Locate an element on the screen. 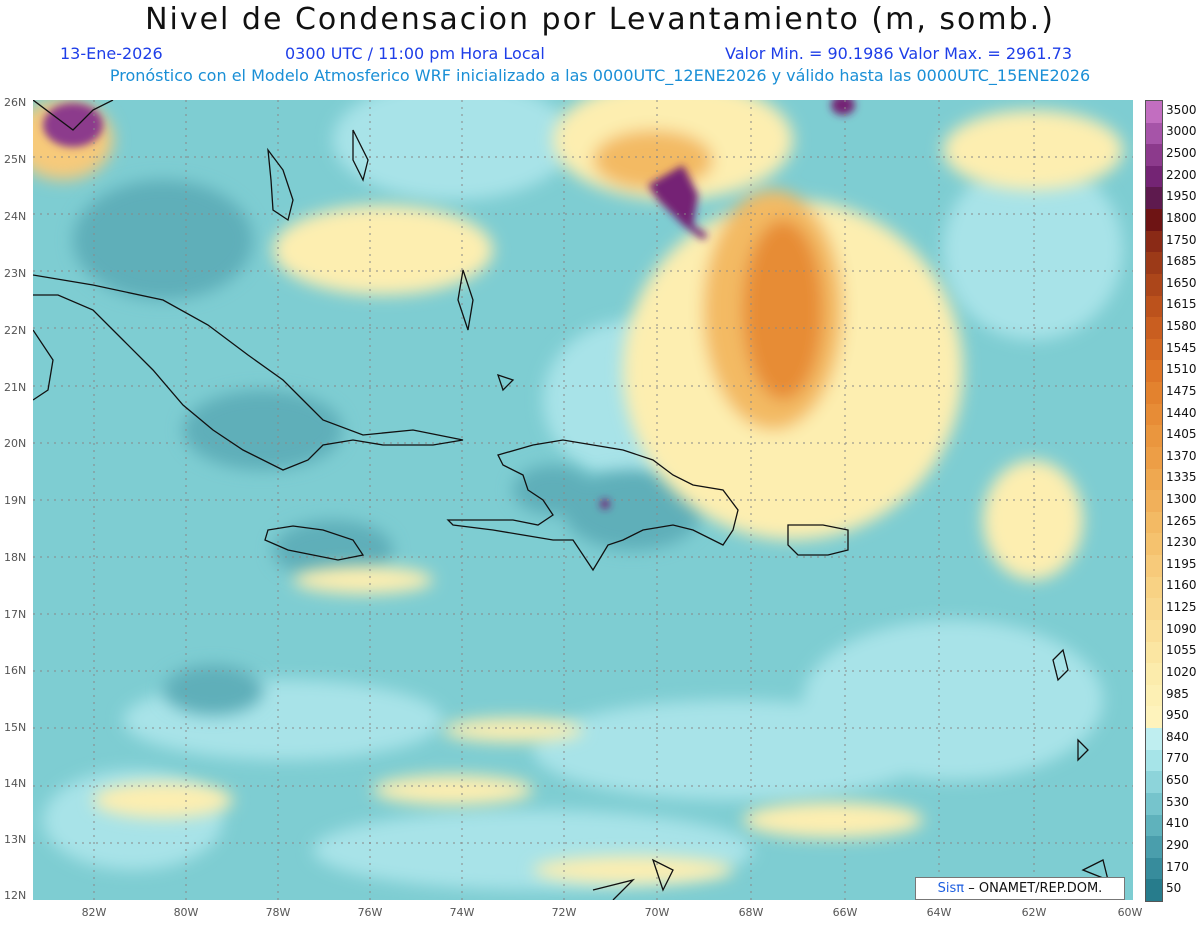  colorbar-label: 1090 is located at coordinates (1181, 628).